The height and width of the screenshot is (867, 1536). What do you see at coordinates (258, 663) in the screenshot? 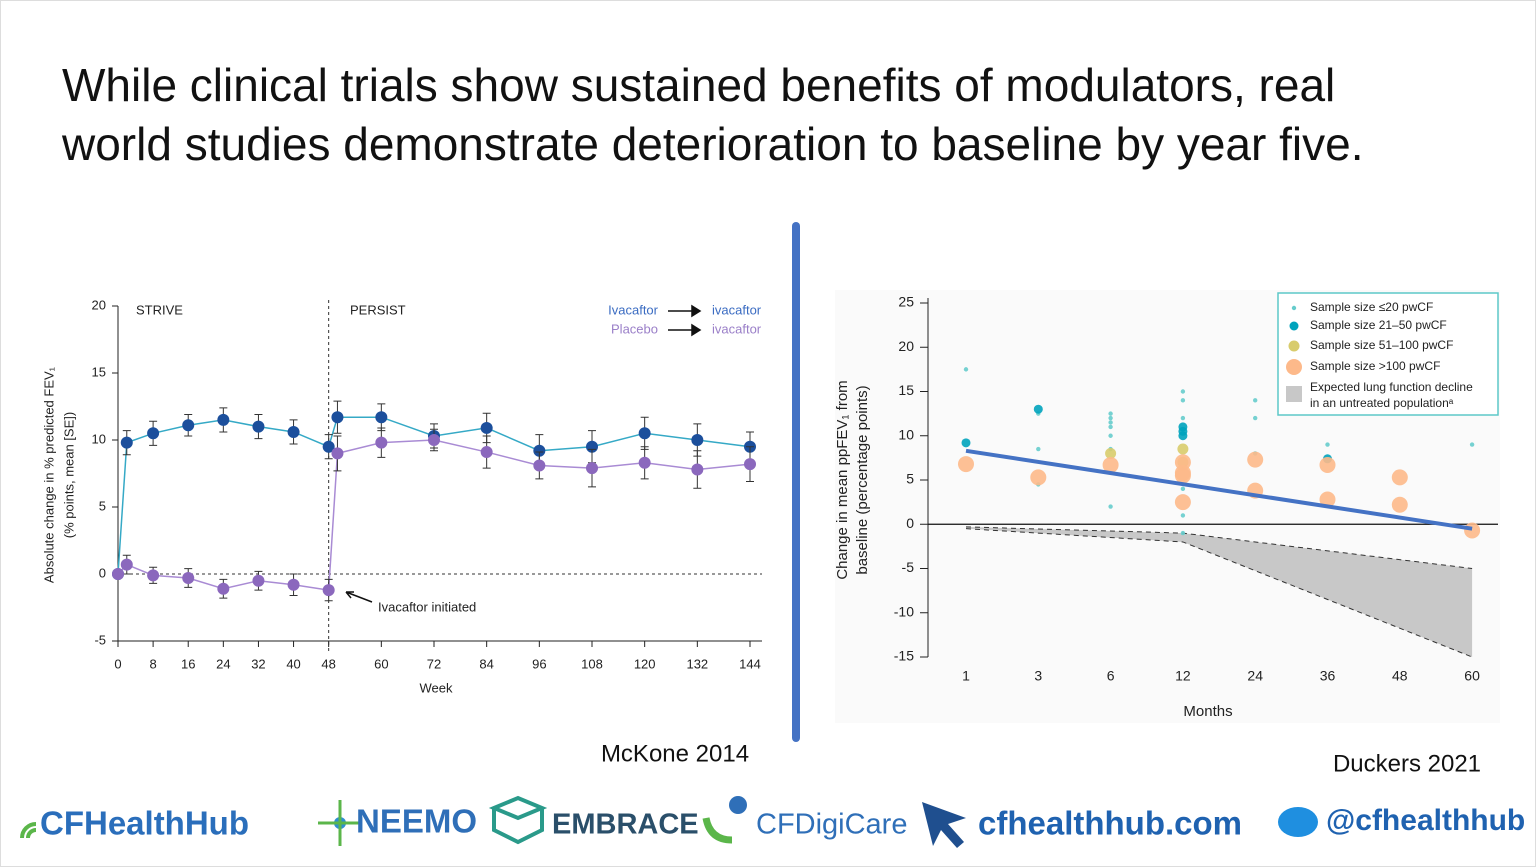
I see `x-tick-label: 32` at bounding box center [258, 663].